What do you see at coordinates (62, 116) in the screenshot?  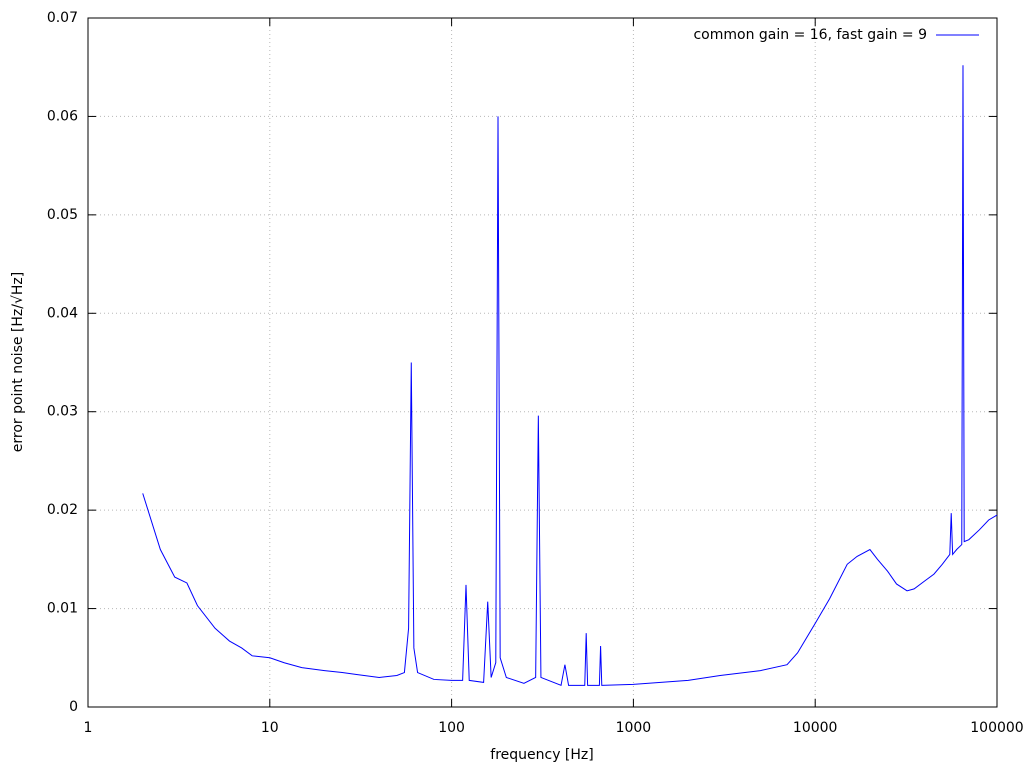 I see `y-tick-label: 0.06` at bounding box center [62, 116].